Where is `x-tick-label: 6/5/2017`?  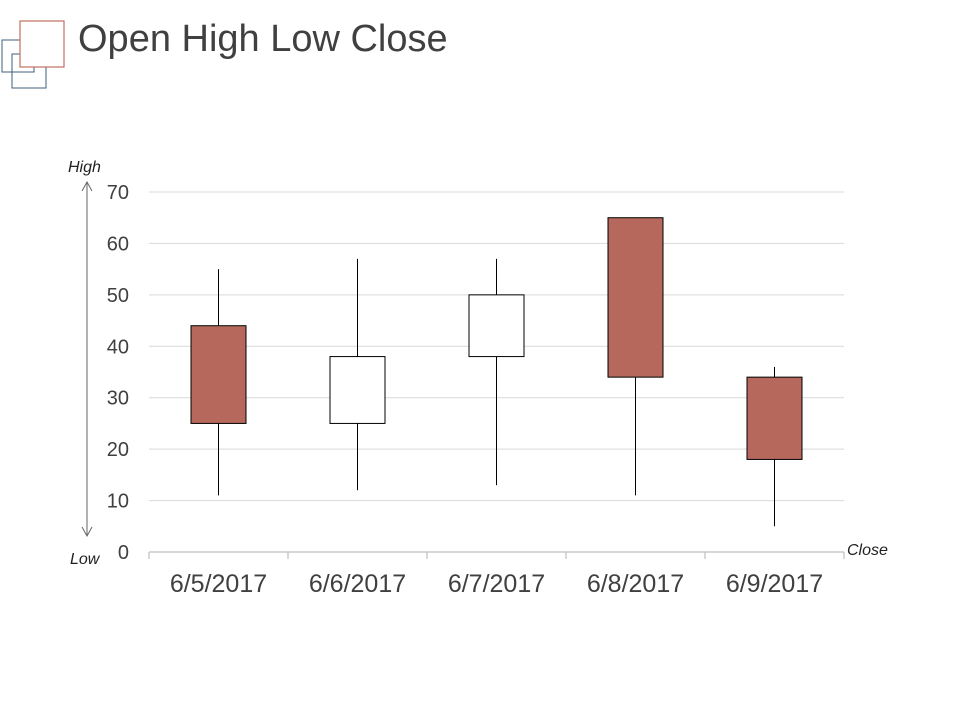 x-tick-label: 6/5/2017 is located at coordinates (218, 584).